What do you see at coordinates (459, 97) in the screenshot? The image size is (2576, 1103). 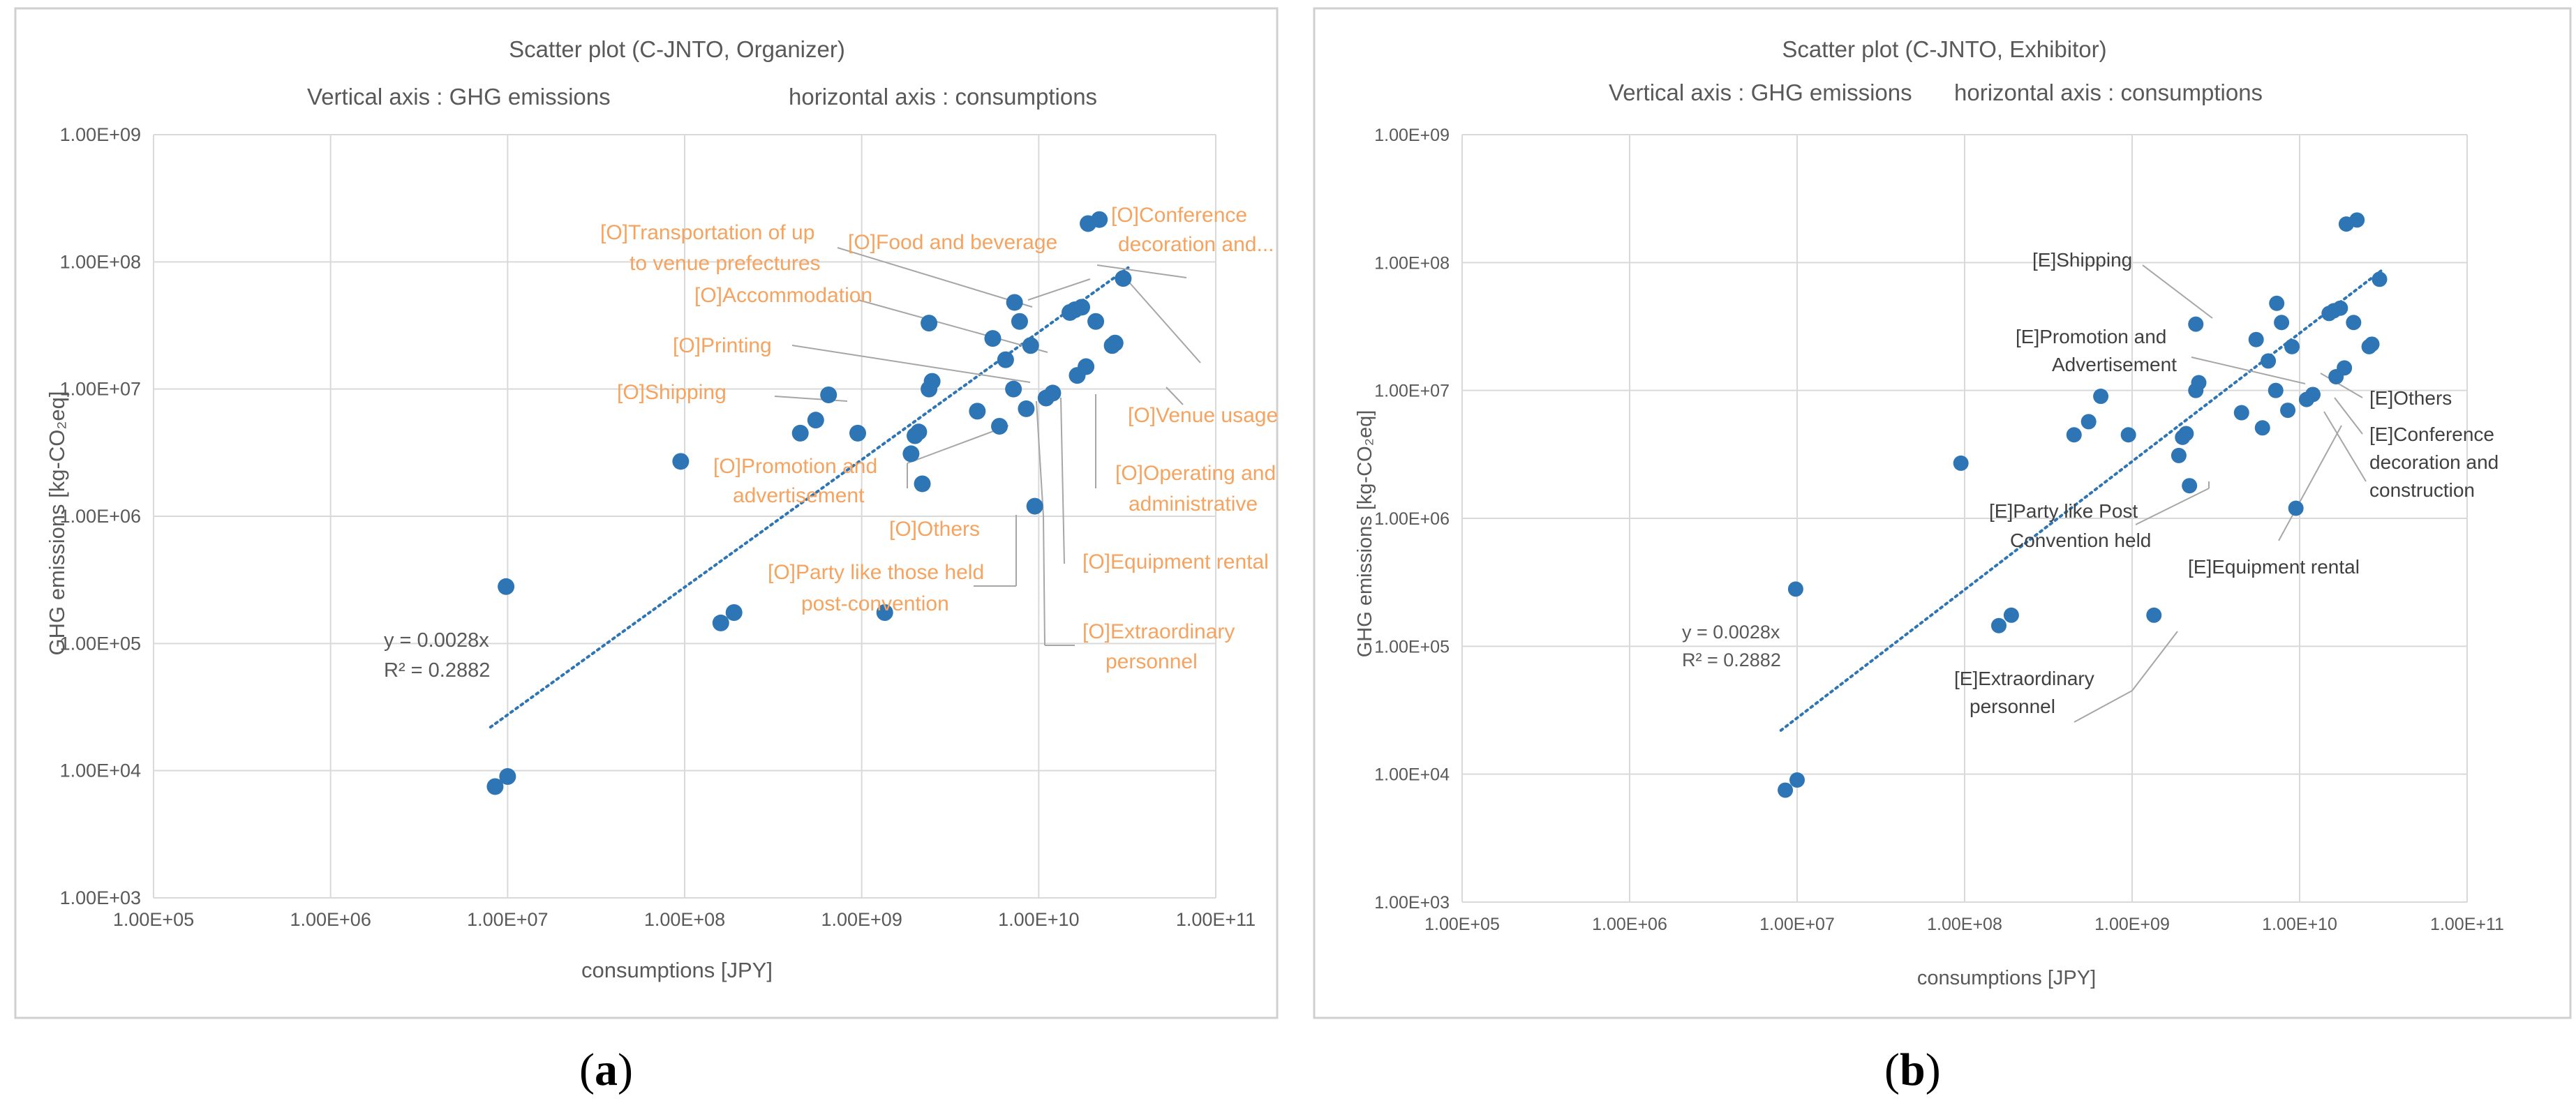 I see `panel-a-subtitle-y: Vertical axis : GHG emissions` at bounding box center [459, 97].